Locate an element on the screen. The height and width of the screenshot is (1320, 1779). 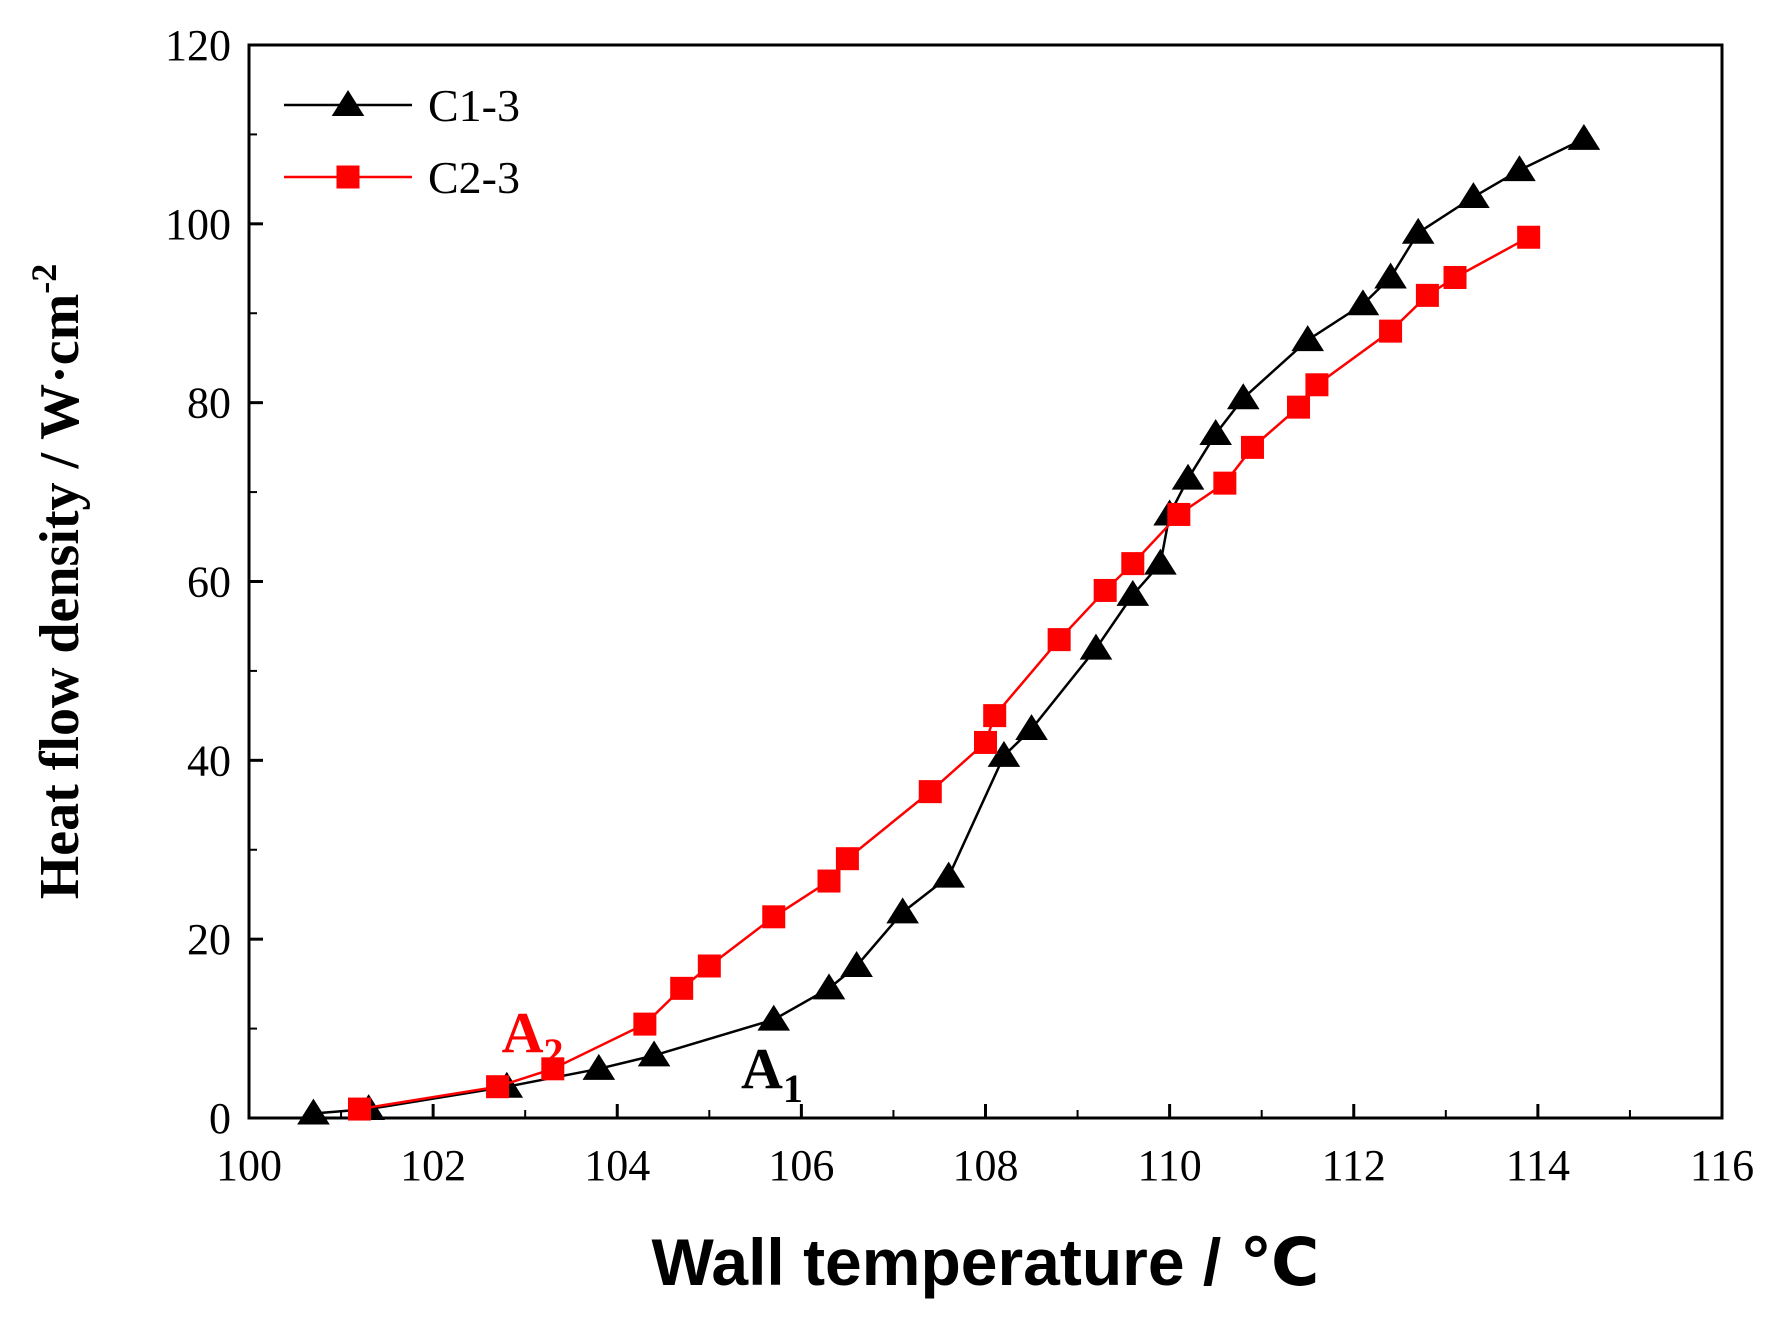
y-axis-label-superscript: -2 is located at coordinates (44, 279).